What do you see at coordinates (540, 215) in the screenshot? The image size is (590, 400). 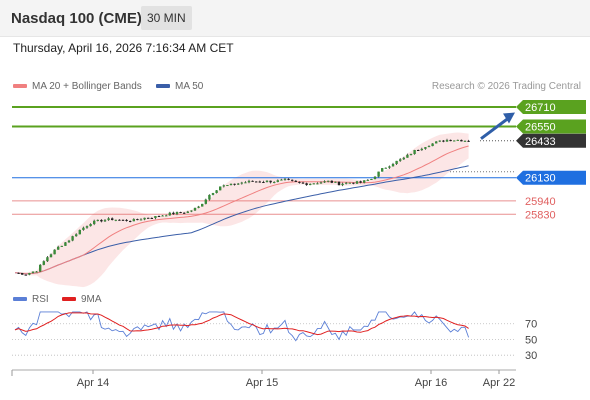 I see `level-label-5: 25830` at bounding box center [540, 215].